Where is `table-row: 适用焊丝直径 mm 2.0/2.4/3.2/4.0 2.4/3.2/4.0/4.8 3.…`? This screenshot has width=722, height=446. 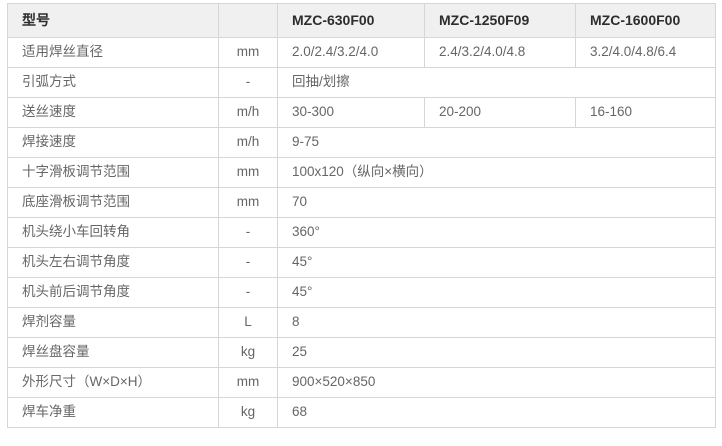
table-row: 适用焊丝直径 mm 2.0/2.4/3.2/4.0 2.4/3.2/4.0/4.8 3.… is located at coordinates (361, 52).